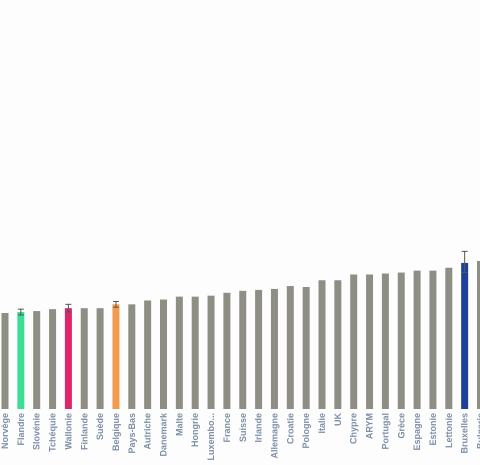 This screenshot has width=480, height=465. I want to click on bar-arym, so click(370, 341).